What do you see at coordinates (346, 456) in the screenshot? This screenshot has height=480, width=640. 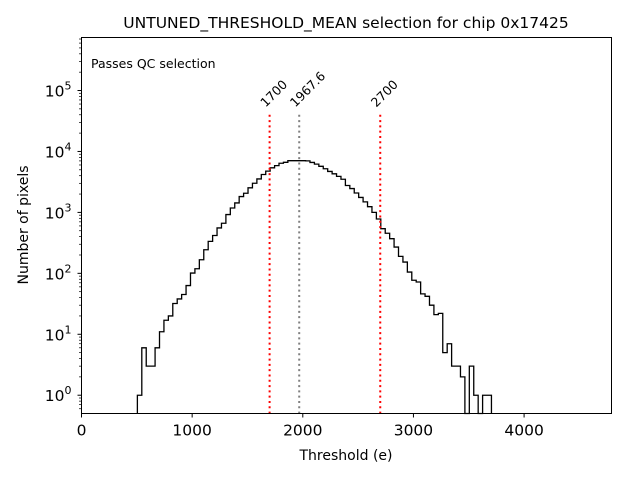 I see `x-axis-label: Threshold (e)` at bounding box center [346, 456].